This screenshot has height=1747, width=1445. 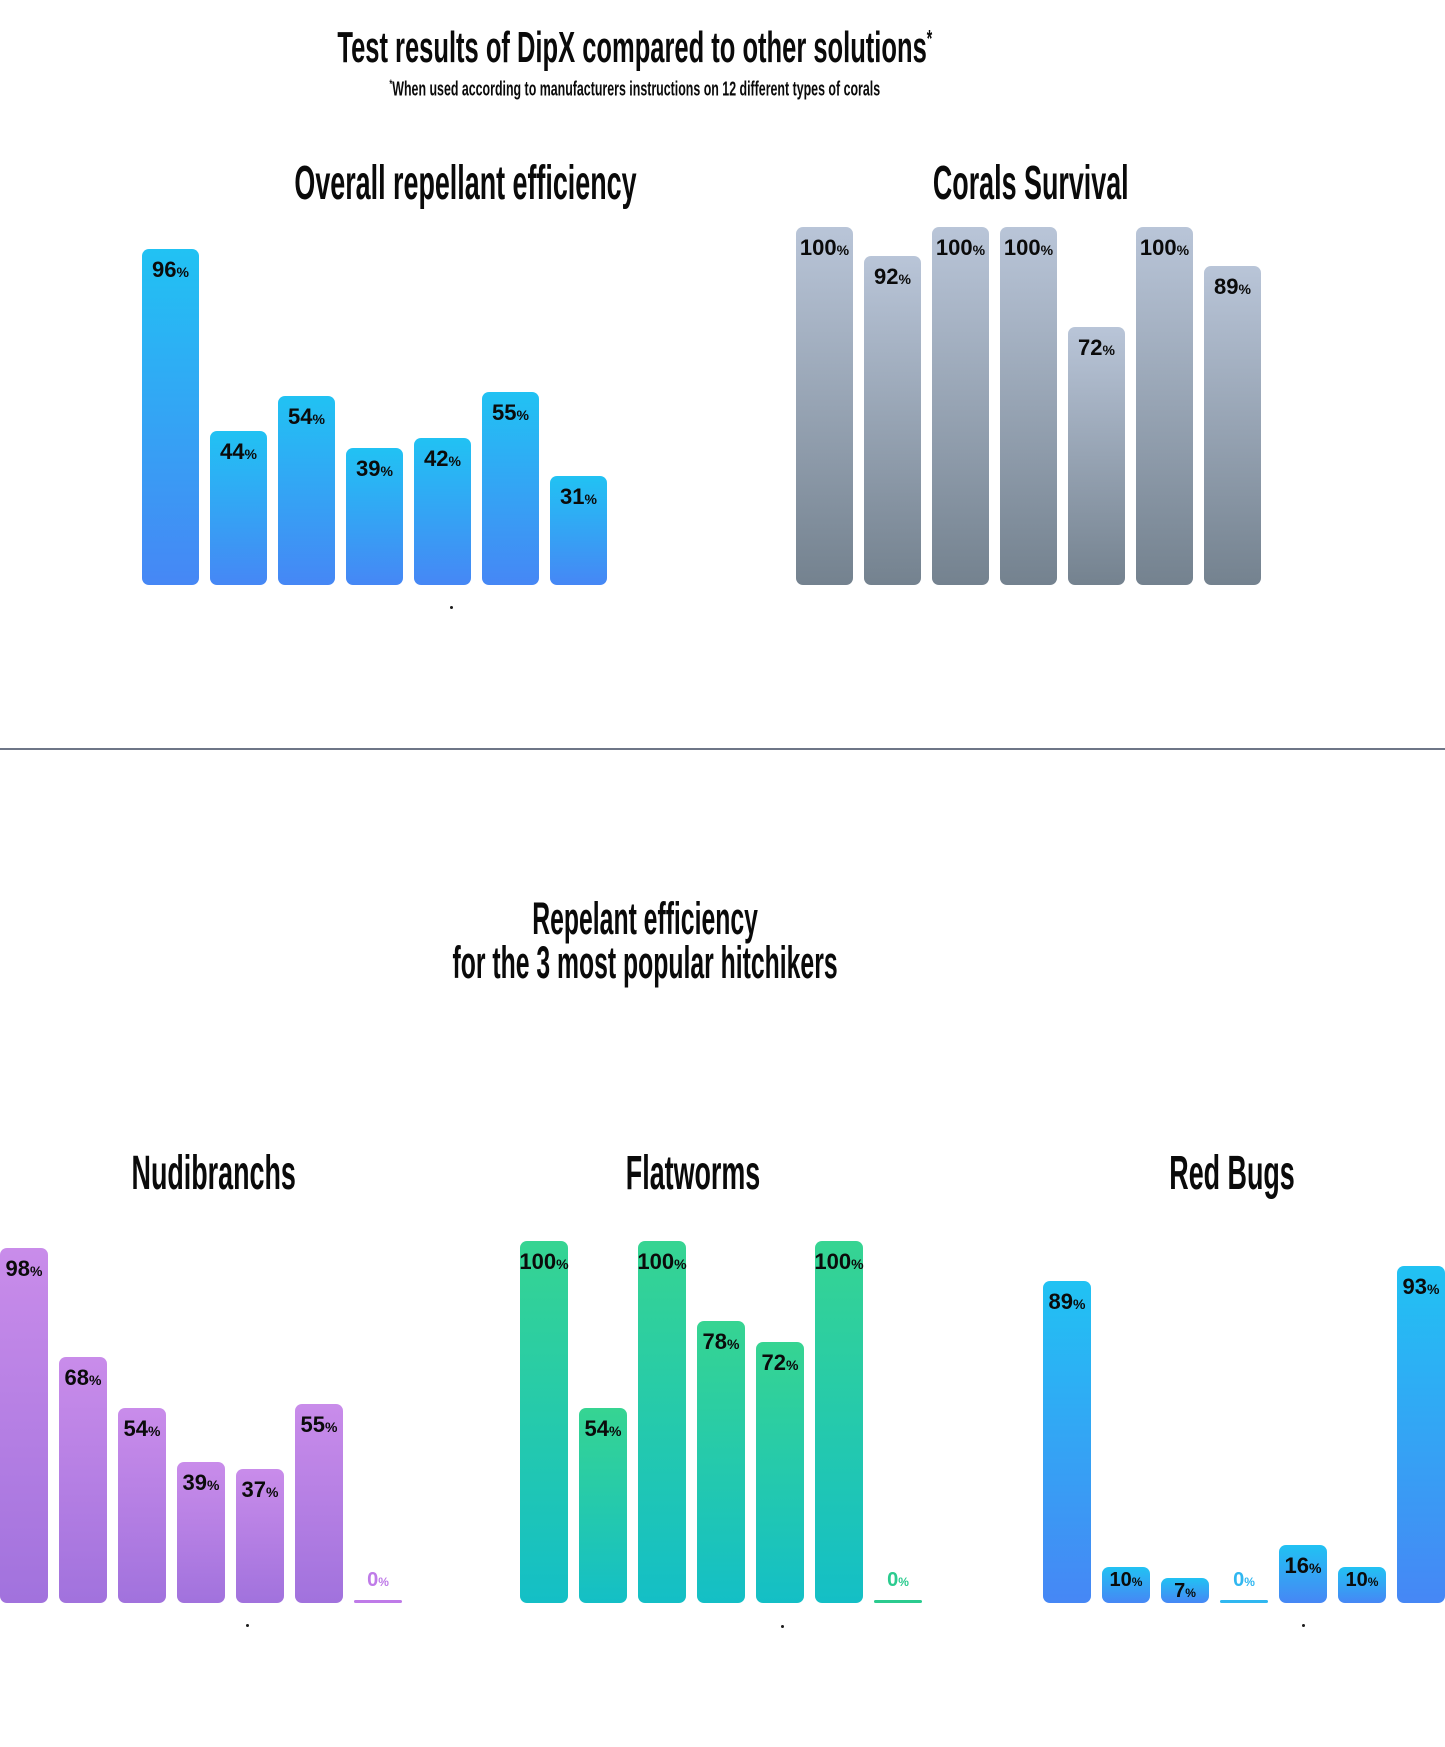 I want to click on bar-value-label: 78%, so click(x=721, y=1341).